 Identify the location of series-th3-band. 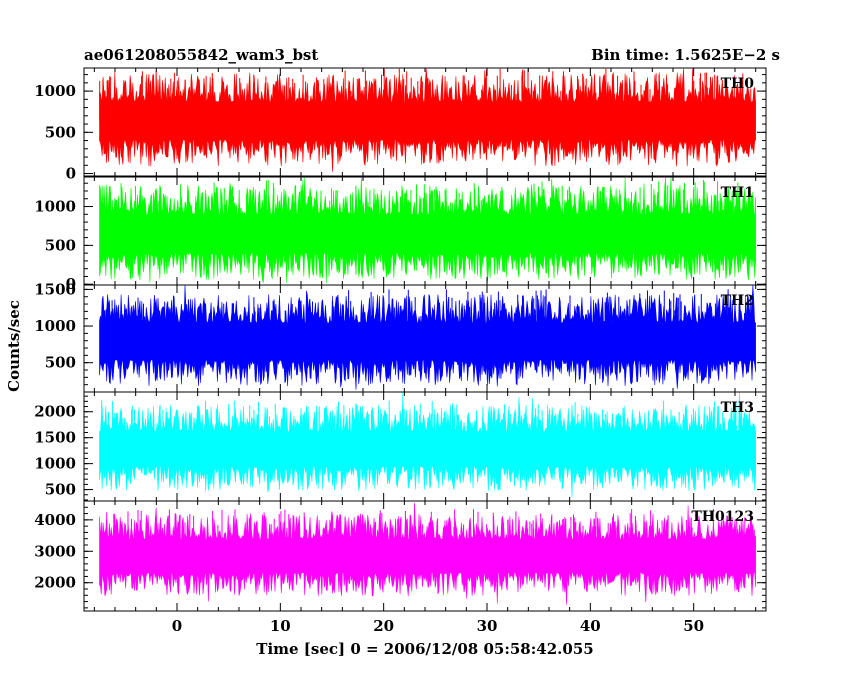
(427, 445).